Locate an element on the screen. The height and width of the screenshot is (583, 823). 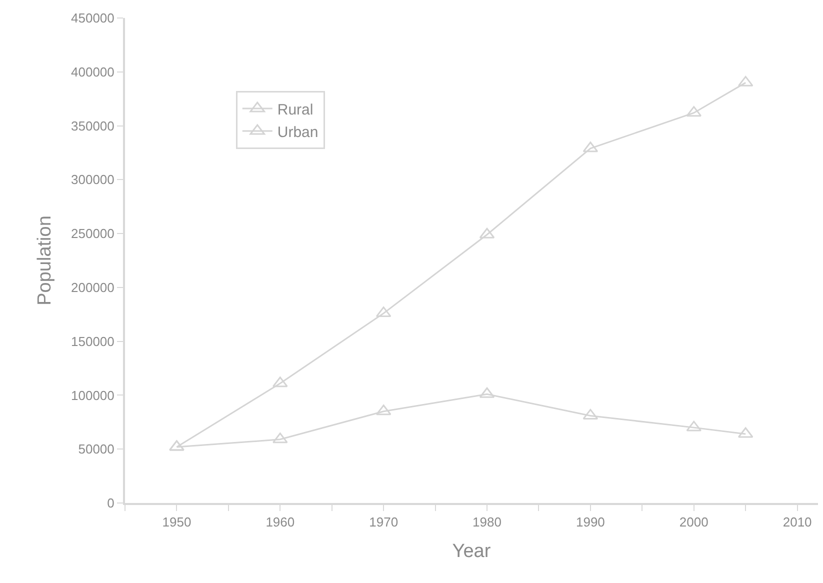
y-tick-label: 200000 is located at coordinates (92, 287).